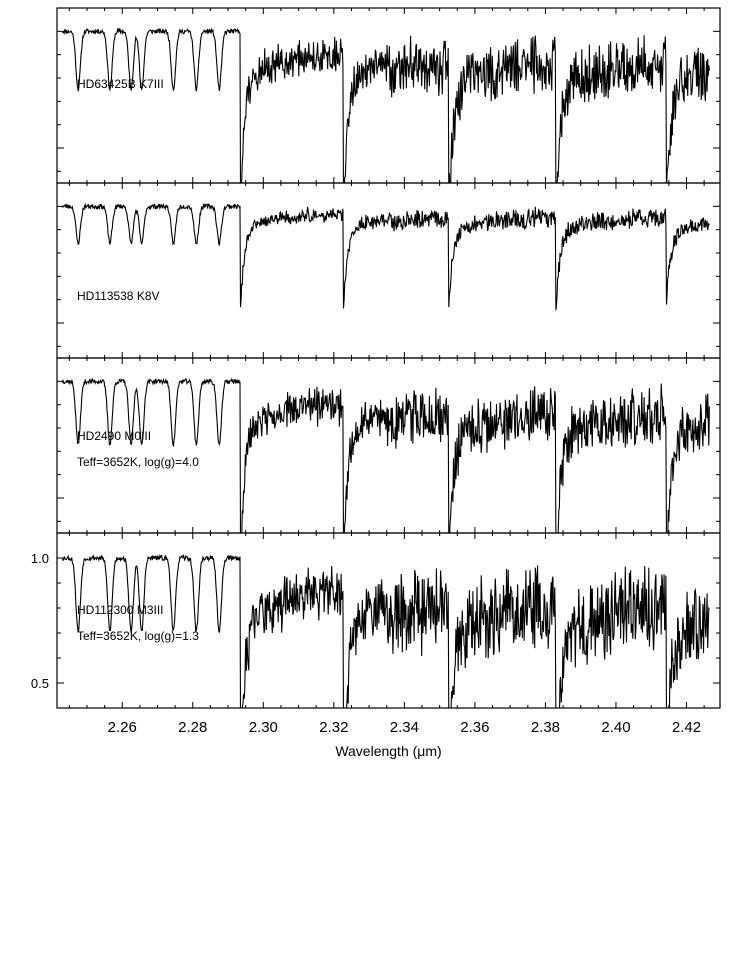 This screenshot has width=733, height=972. I want to click on panel-label: HD112300 M3III, so click(120, 610).